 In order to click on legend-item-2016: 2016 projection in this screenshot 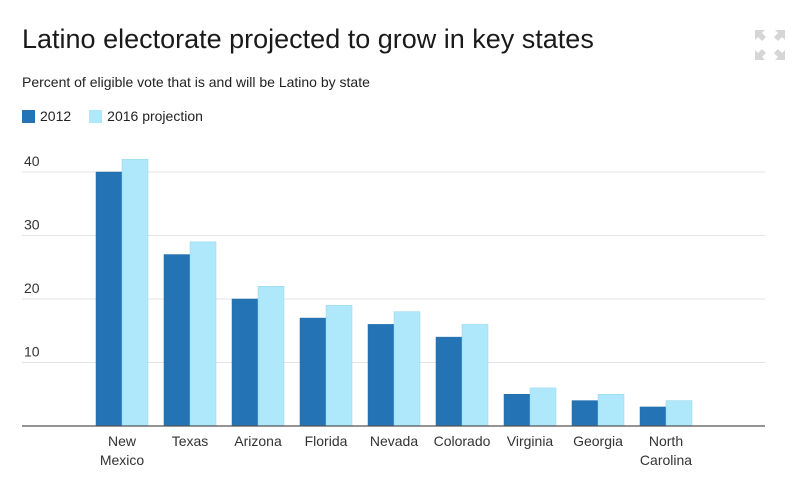, I will do `click(146, 116)`.